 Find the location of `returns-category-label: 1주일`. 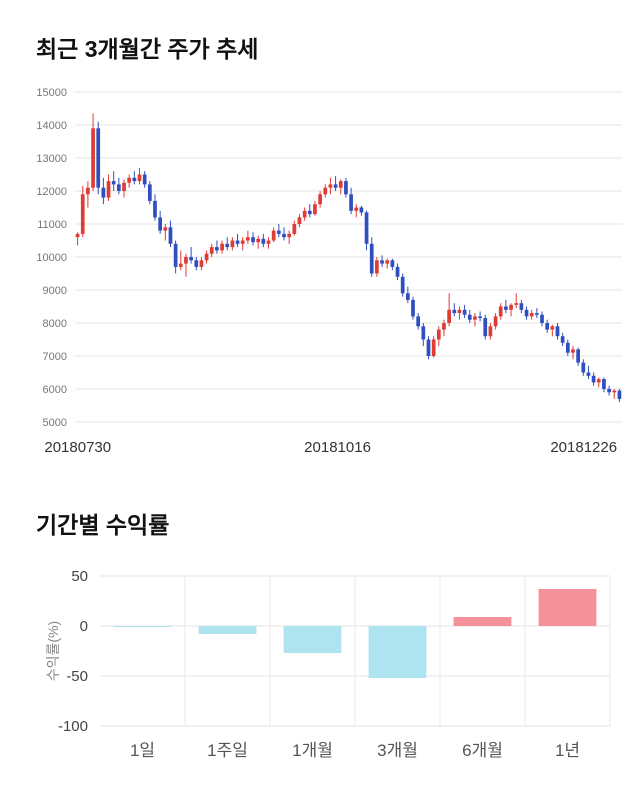

returns-category-label: 1주일 is located at coordinates (227, 750).